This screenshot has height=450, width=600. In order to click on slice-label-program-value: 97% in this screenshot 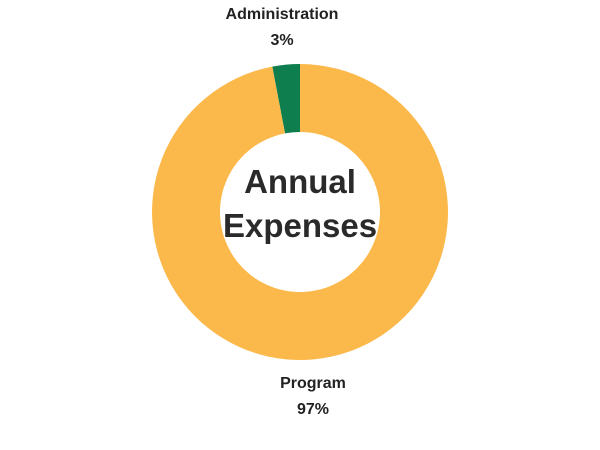, I will do `click(313, 409)`.